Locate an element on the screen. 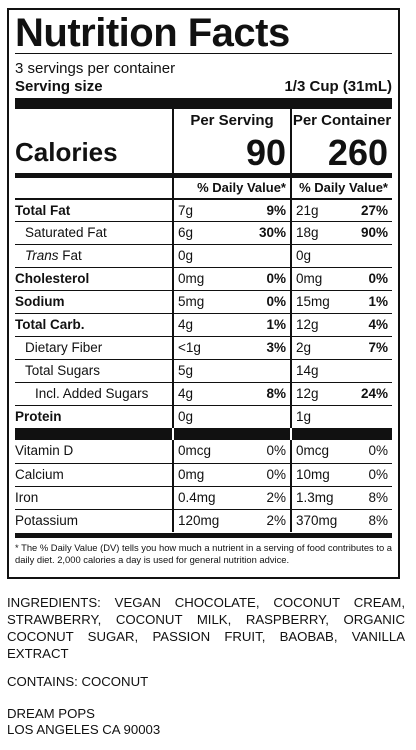 The width and height of the screenshot is (416, 750). container-amount: 10mg is located at coordinates (313, 474).